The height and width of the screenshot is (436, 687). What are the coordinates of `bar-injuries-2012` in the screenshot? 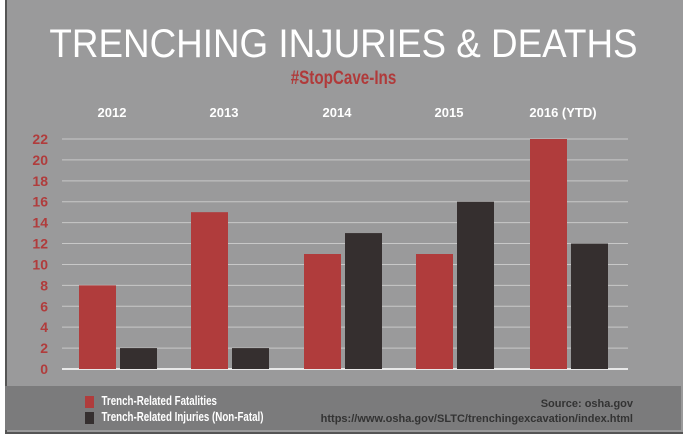 It's located at (138, 358).